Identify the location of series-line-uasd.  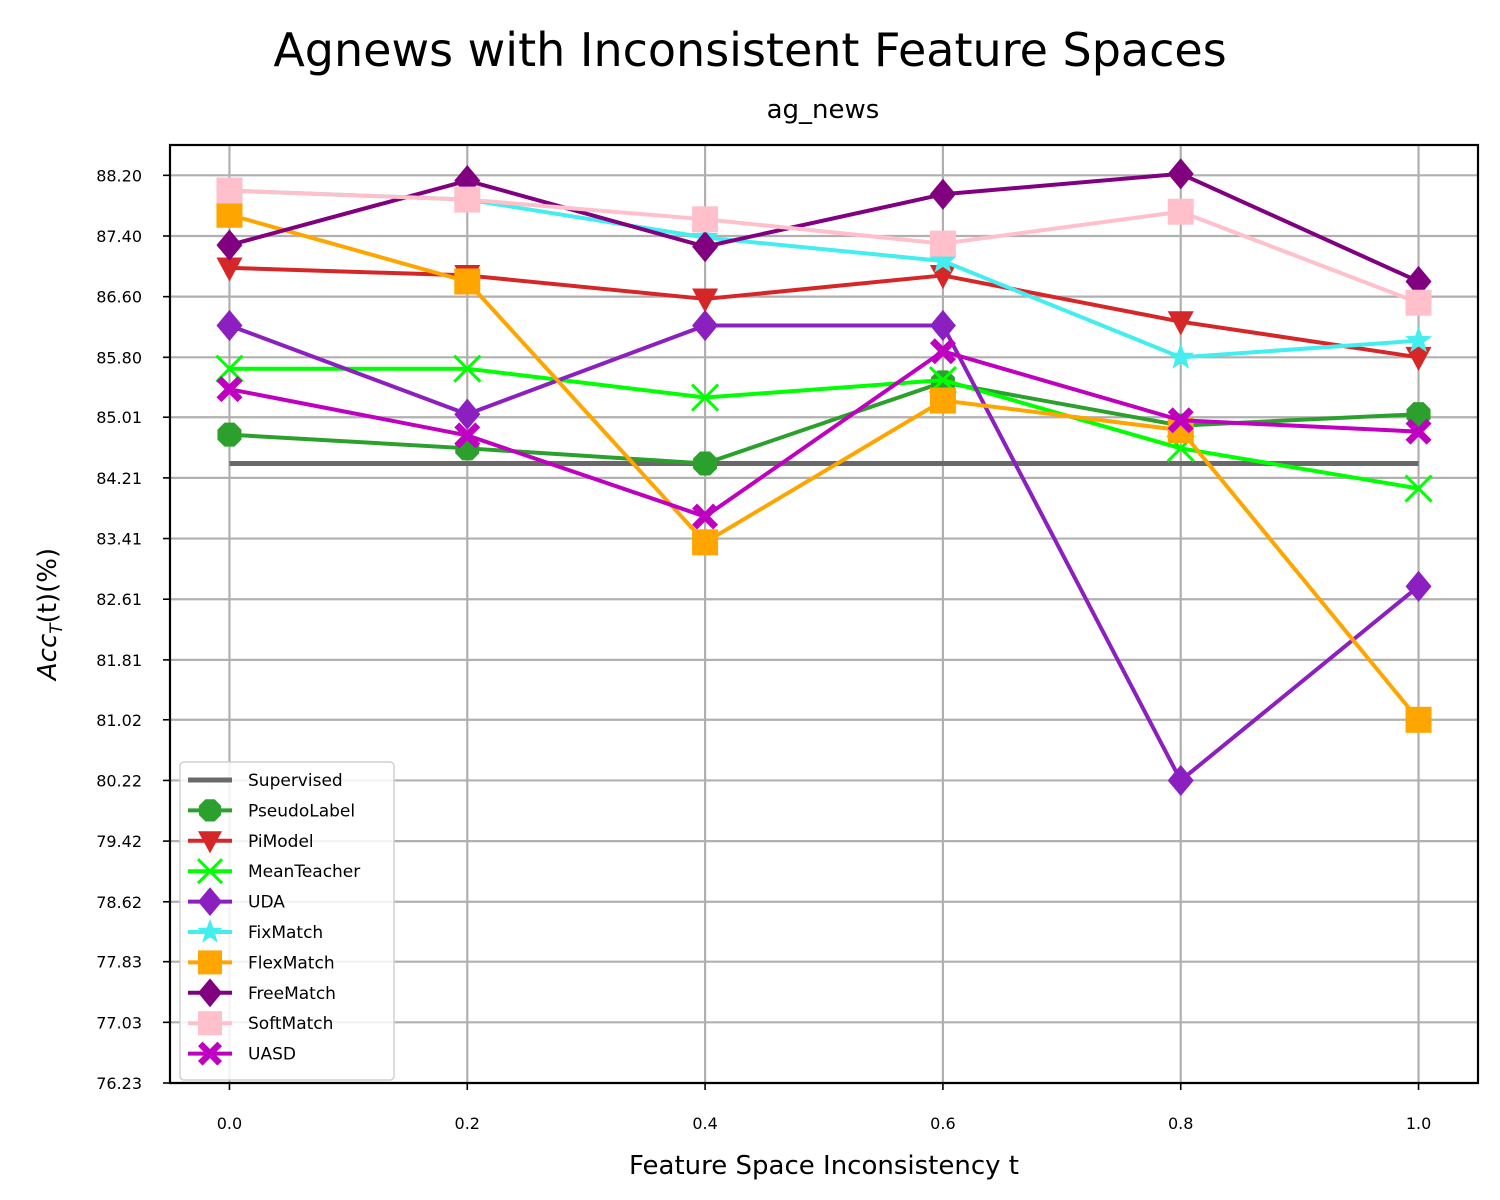
(824, 434).